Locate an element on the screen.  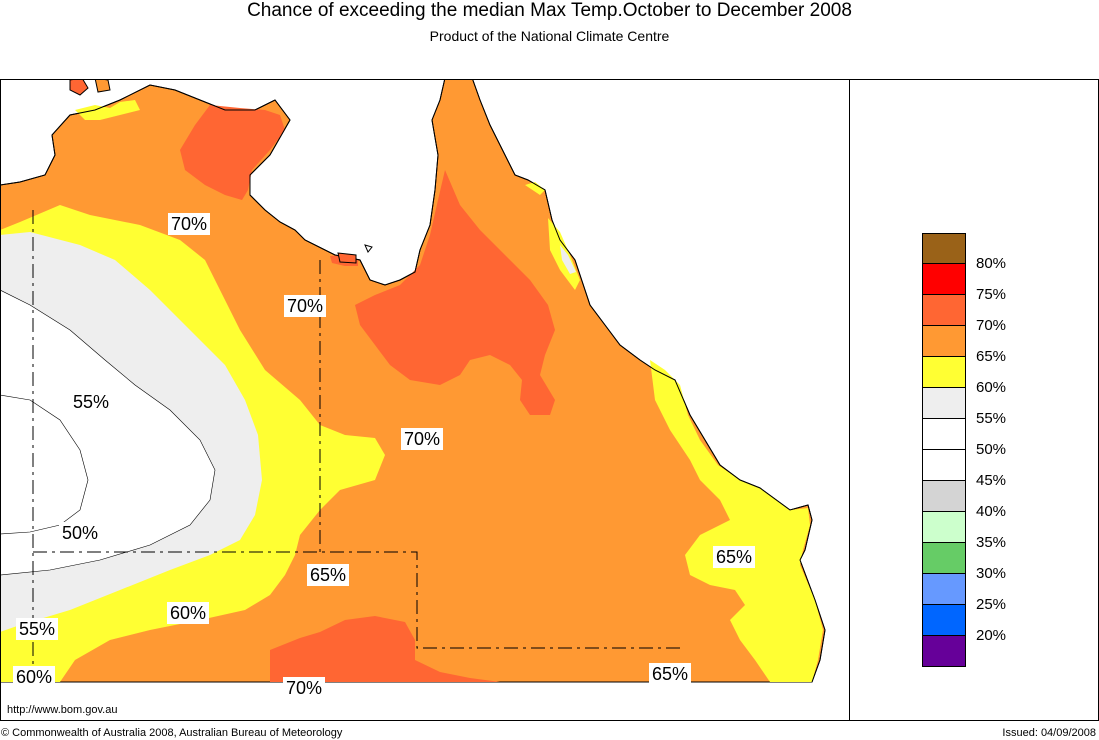
zone-70-cape is located at coordinates (455, 292).